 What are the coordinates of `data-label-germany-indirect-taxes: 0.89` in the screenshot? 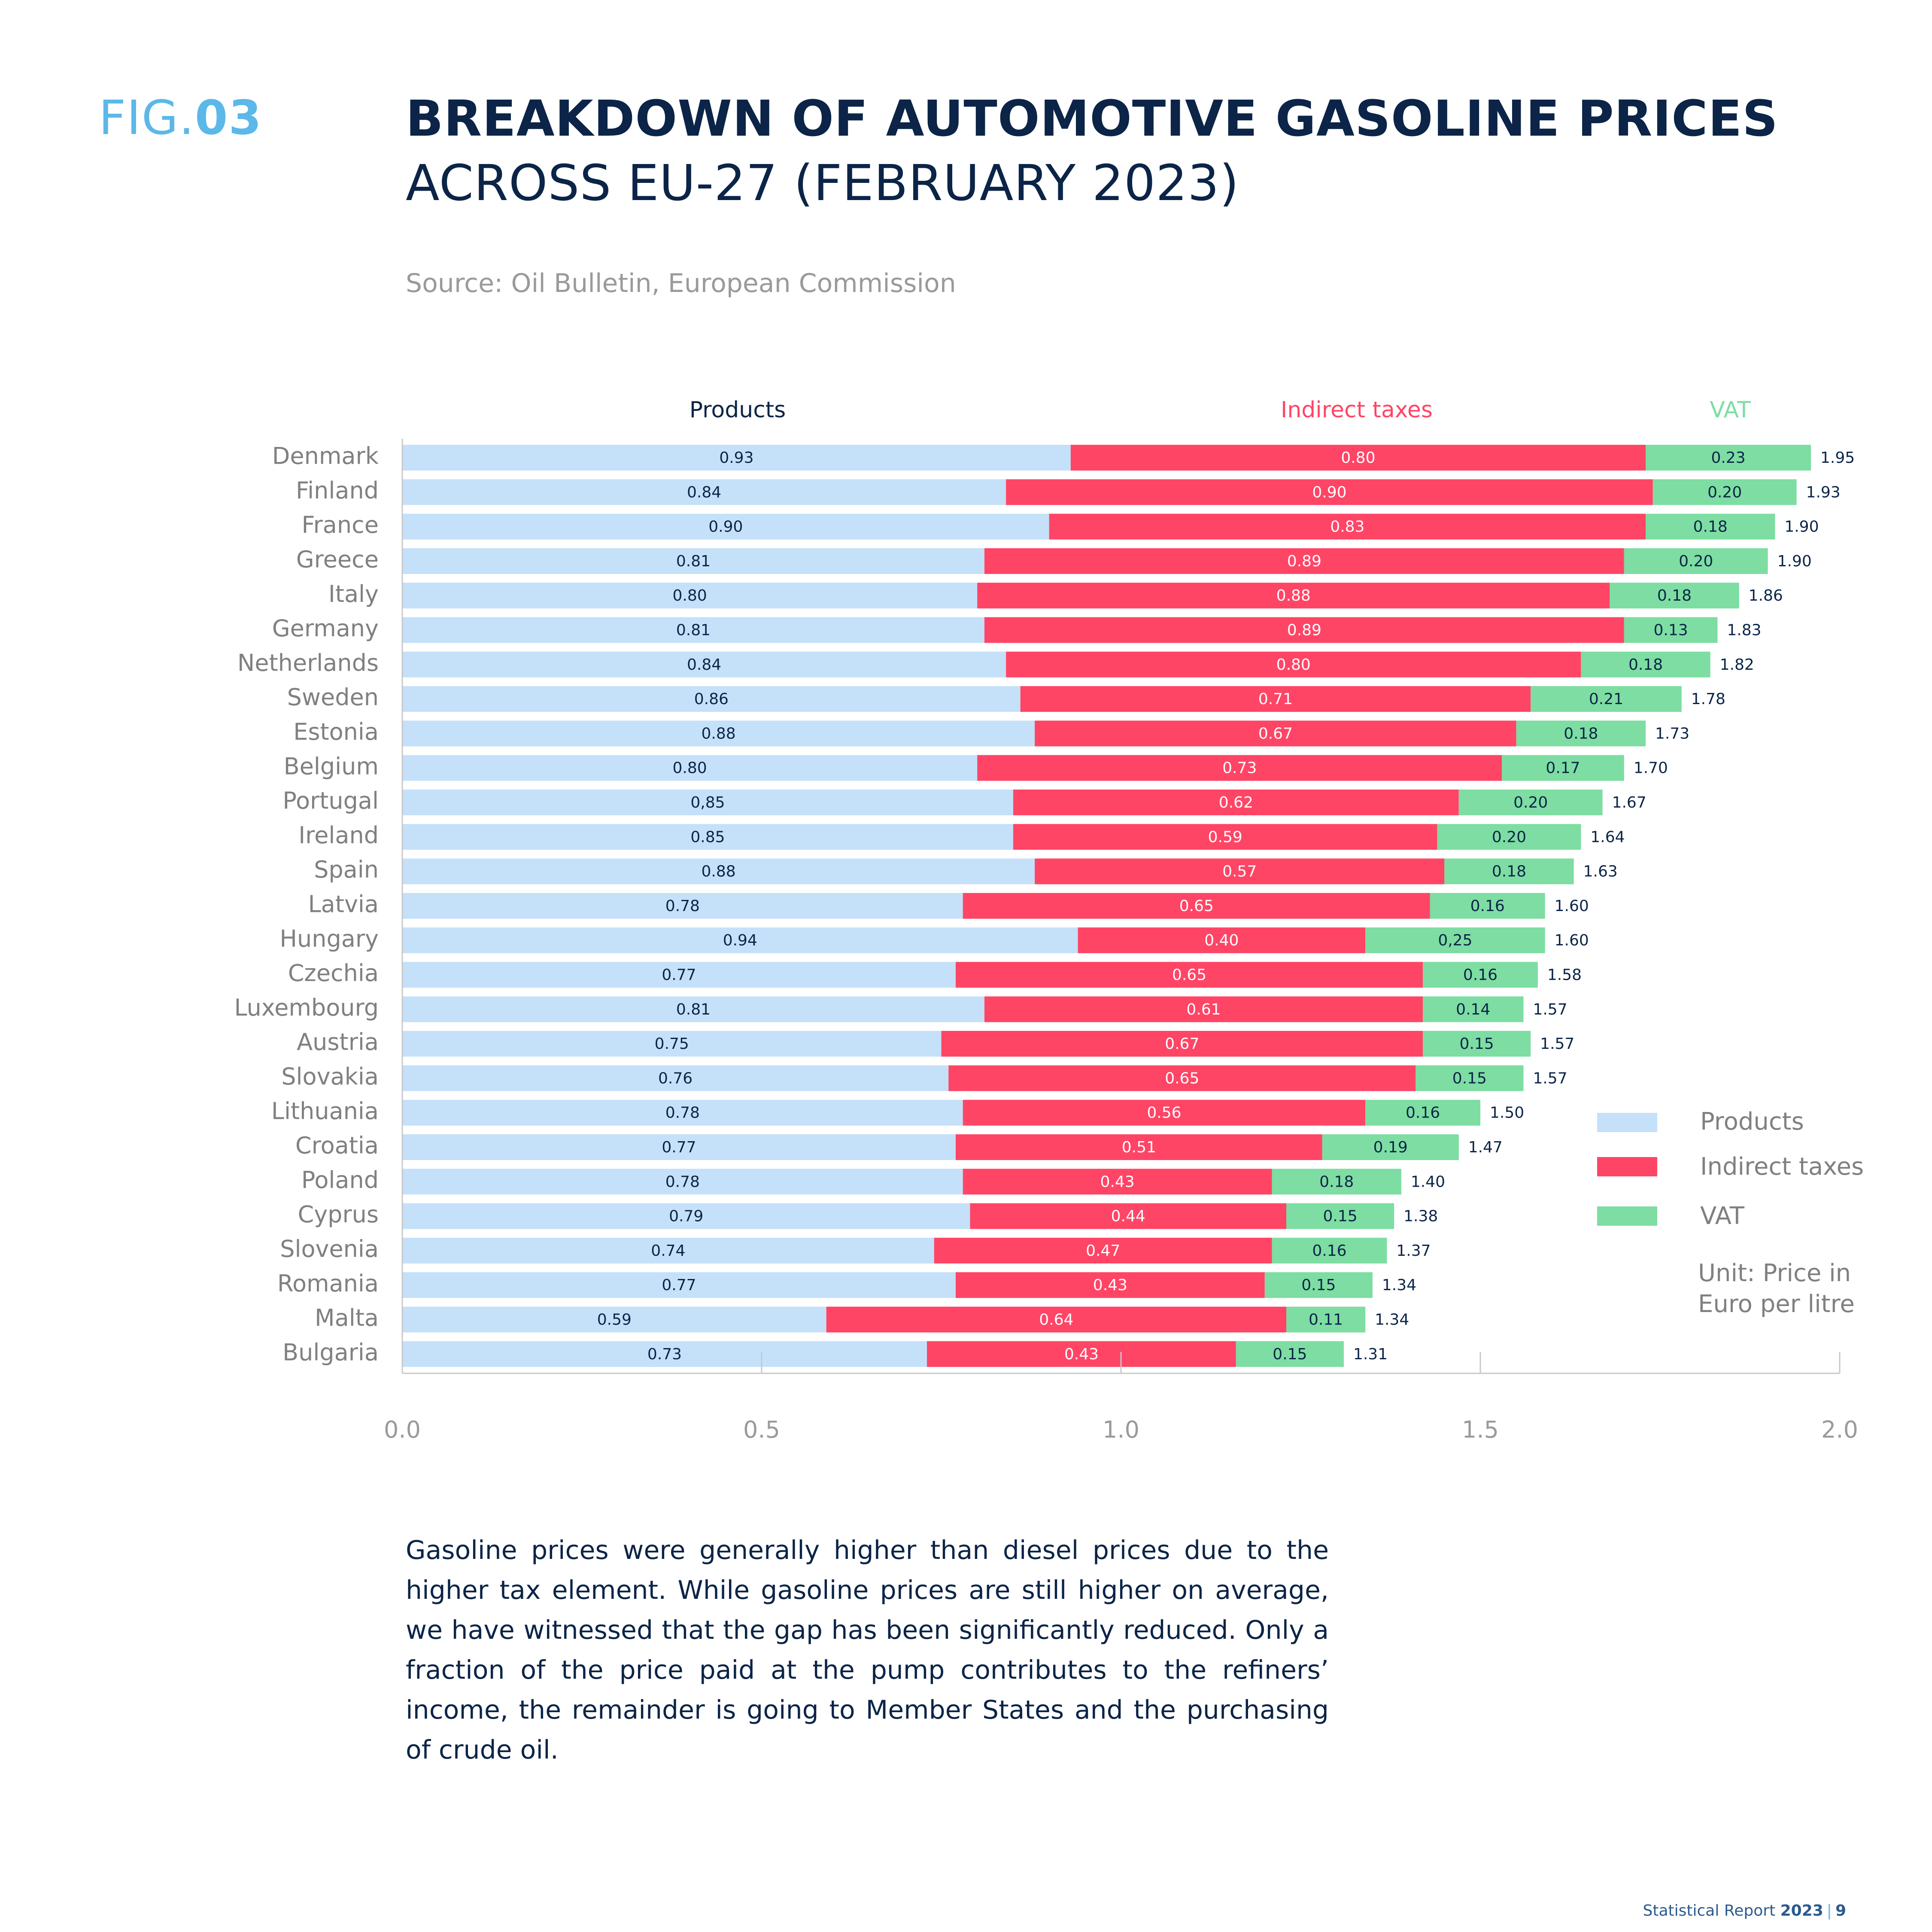 It's located at (1304, 630).